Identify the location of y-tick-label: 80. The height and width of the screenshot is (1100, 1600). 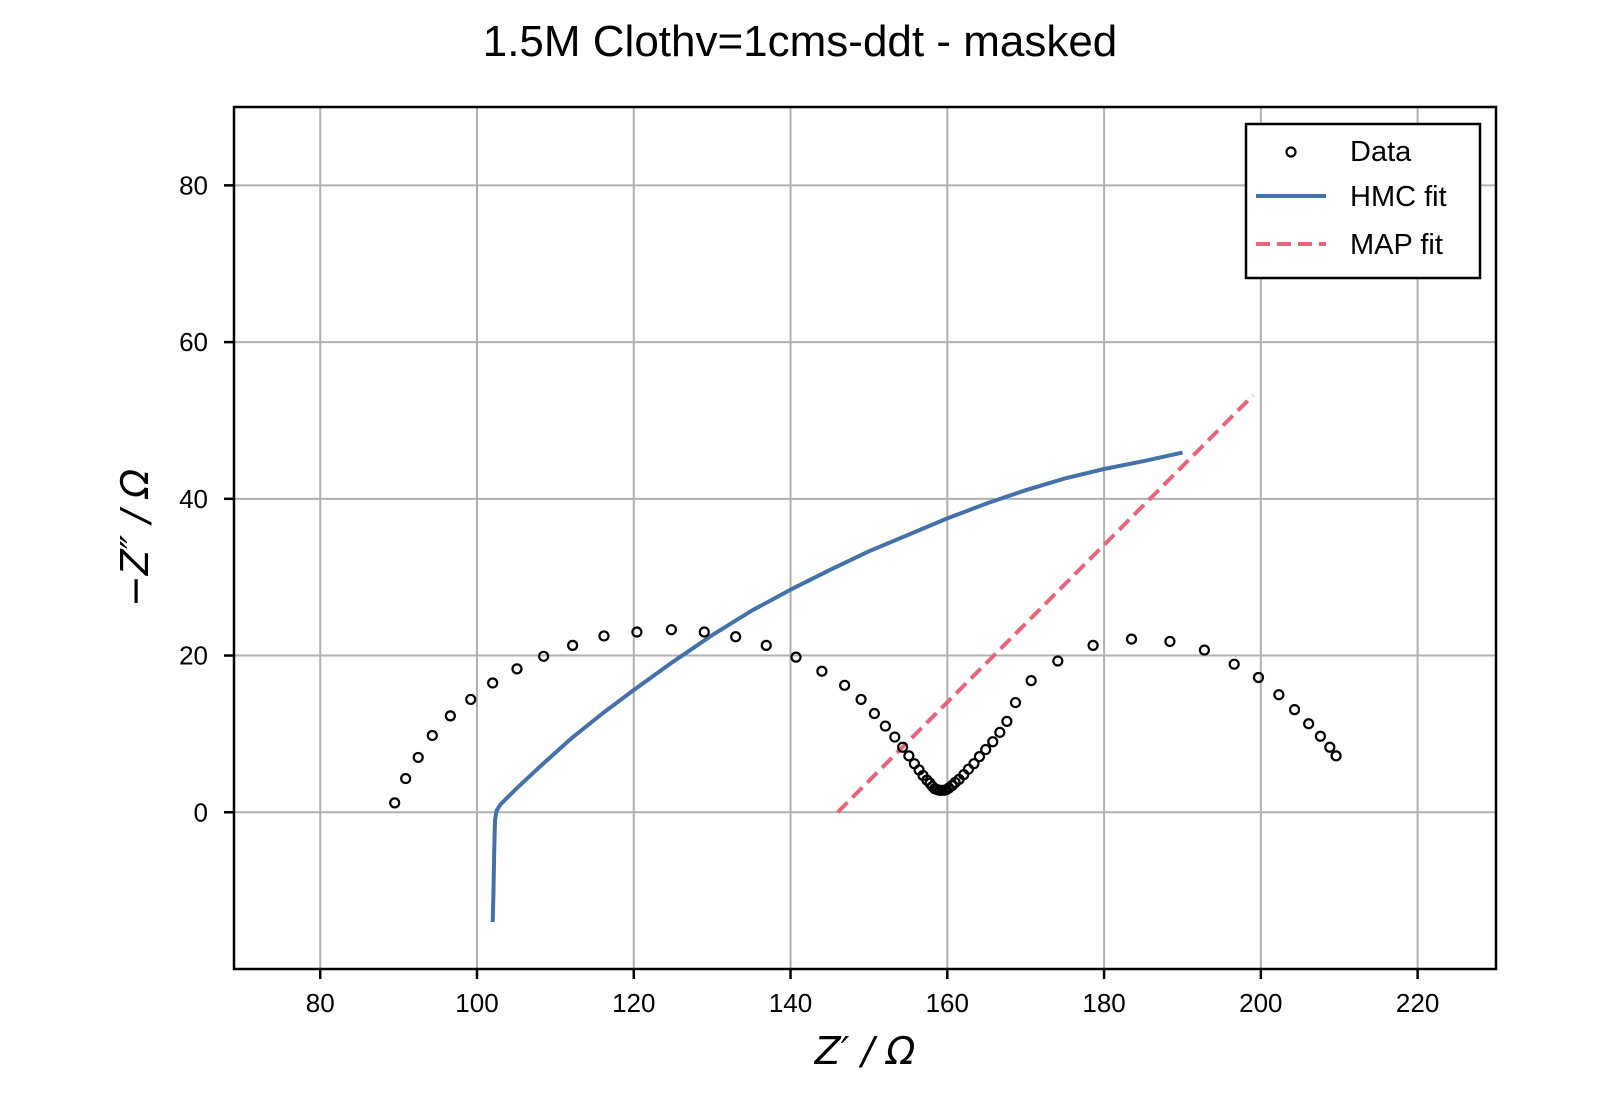
(193, 185).